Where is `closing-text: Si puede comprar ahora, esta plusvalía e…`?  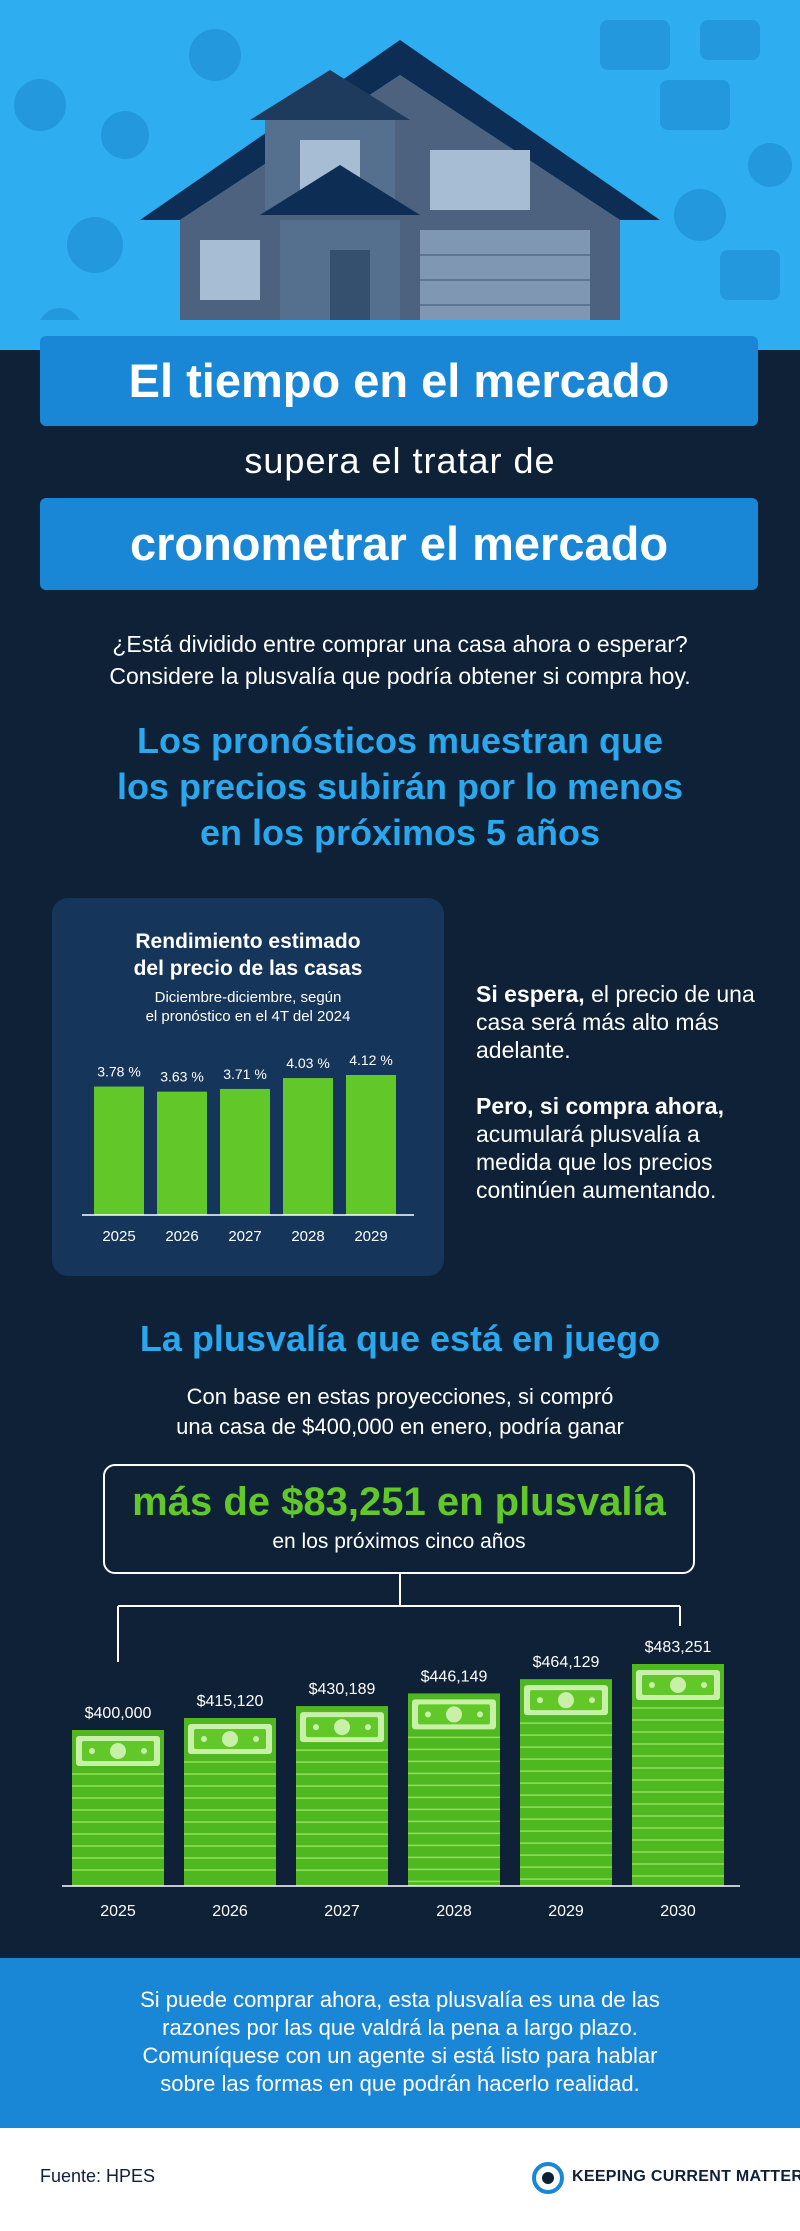
closing-text: Si puede comprar ahora, esta plusvalía e… is located at coordinates (400, 2042).